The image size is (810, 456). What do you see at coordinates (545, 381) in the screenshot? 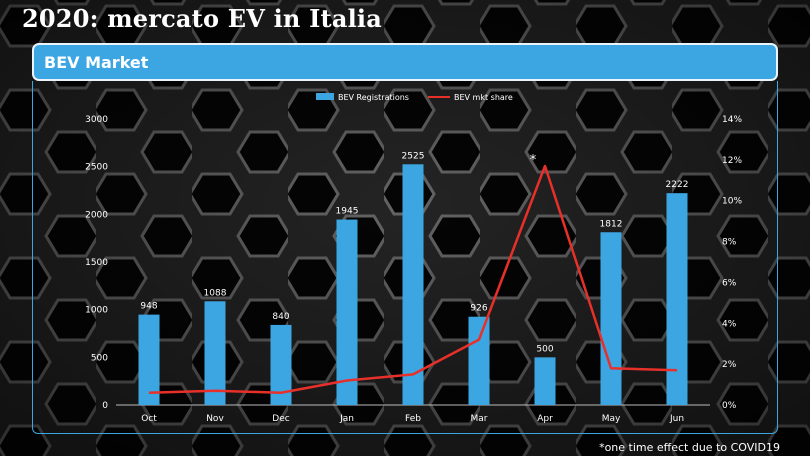
I see `bar-apr` at bounding box center [545, 381].